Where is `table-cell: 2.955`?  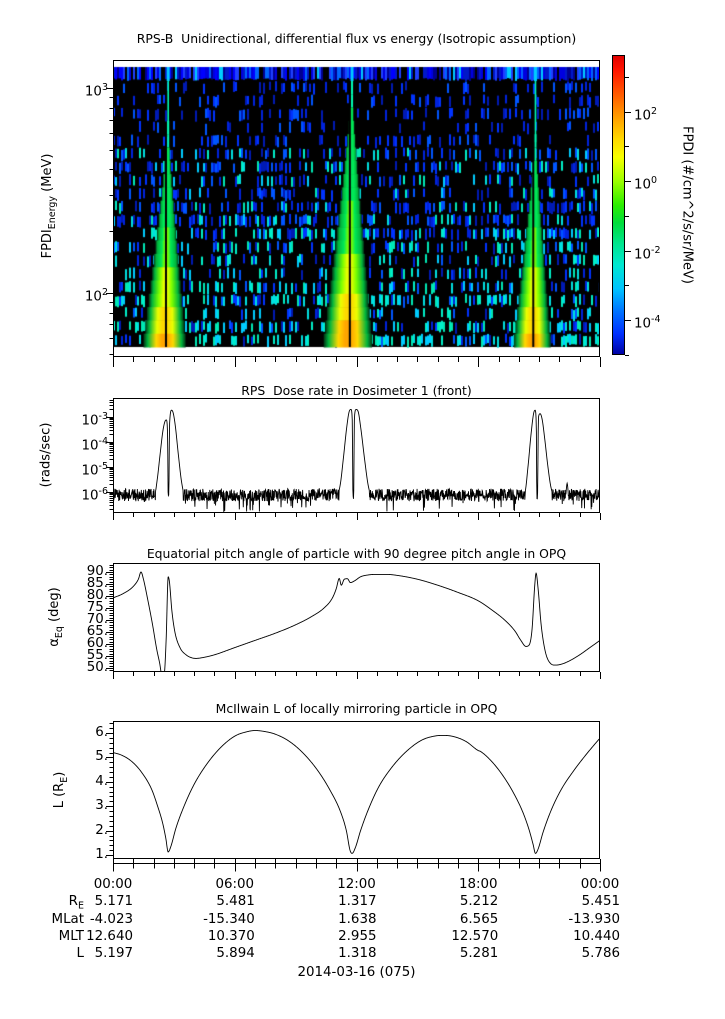
table-cell: 2.955 is located at coordinates (357, 936).